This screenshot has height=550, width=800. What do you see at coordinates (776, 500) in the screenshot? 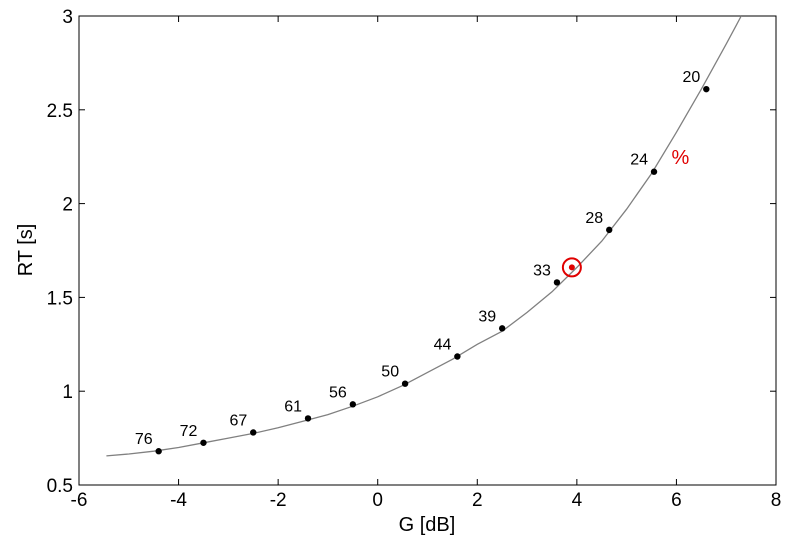
I see `x-tick-label: 8` at bounding box center [776, 500].